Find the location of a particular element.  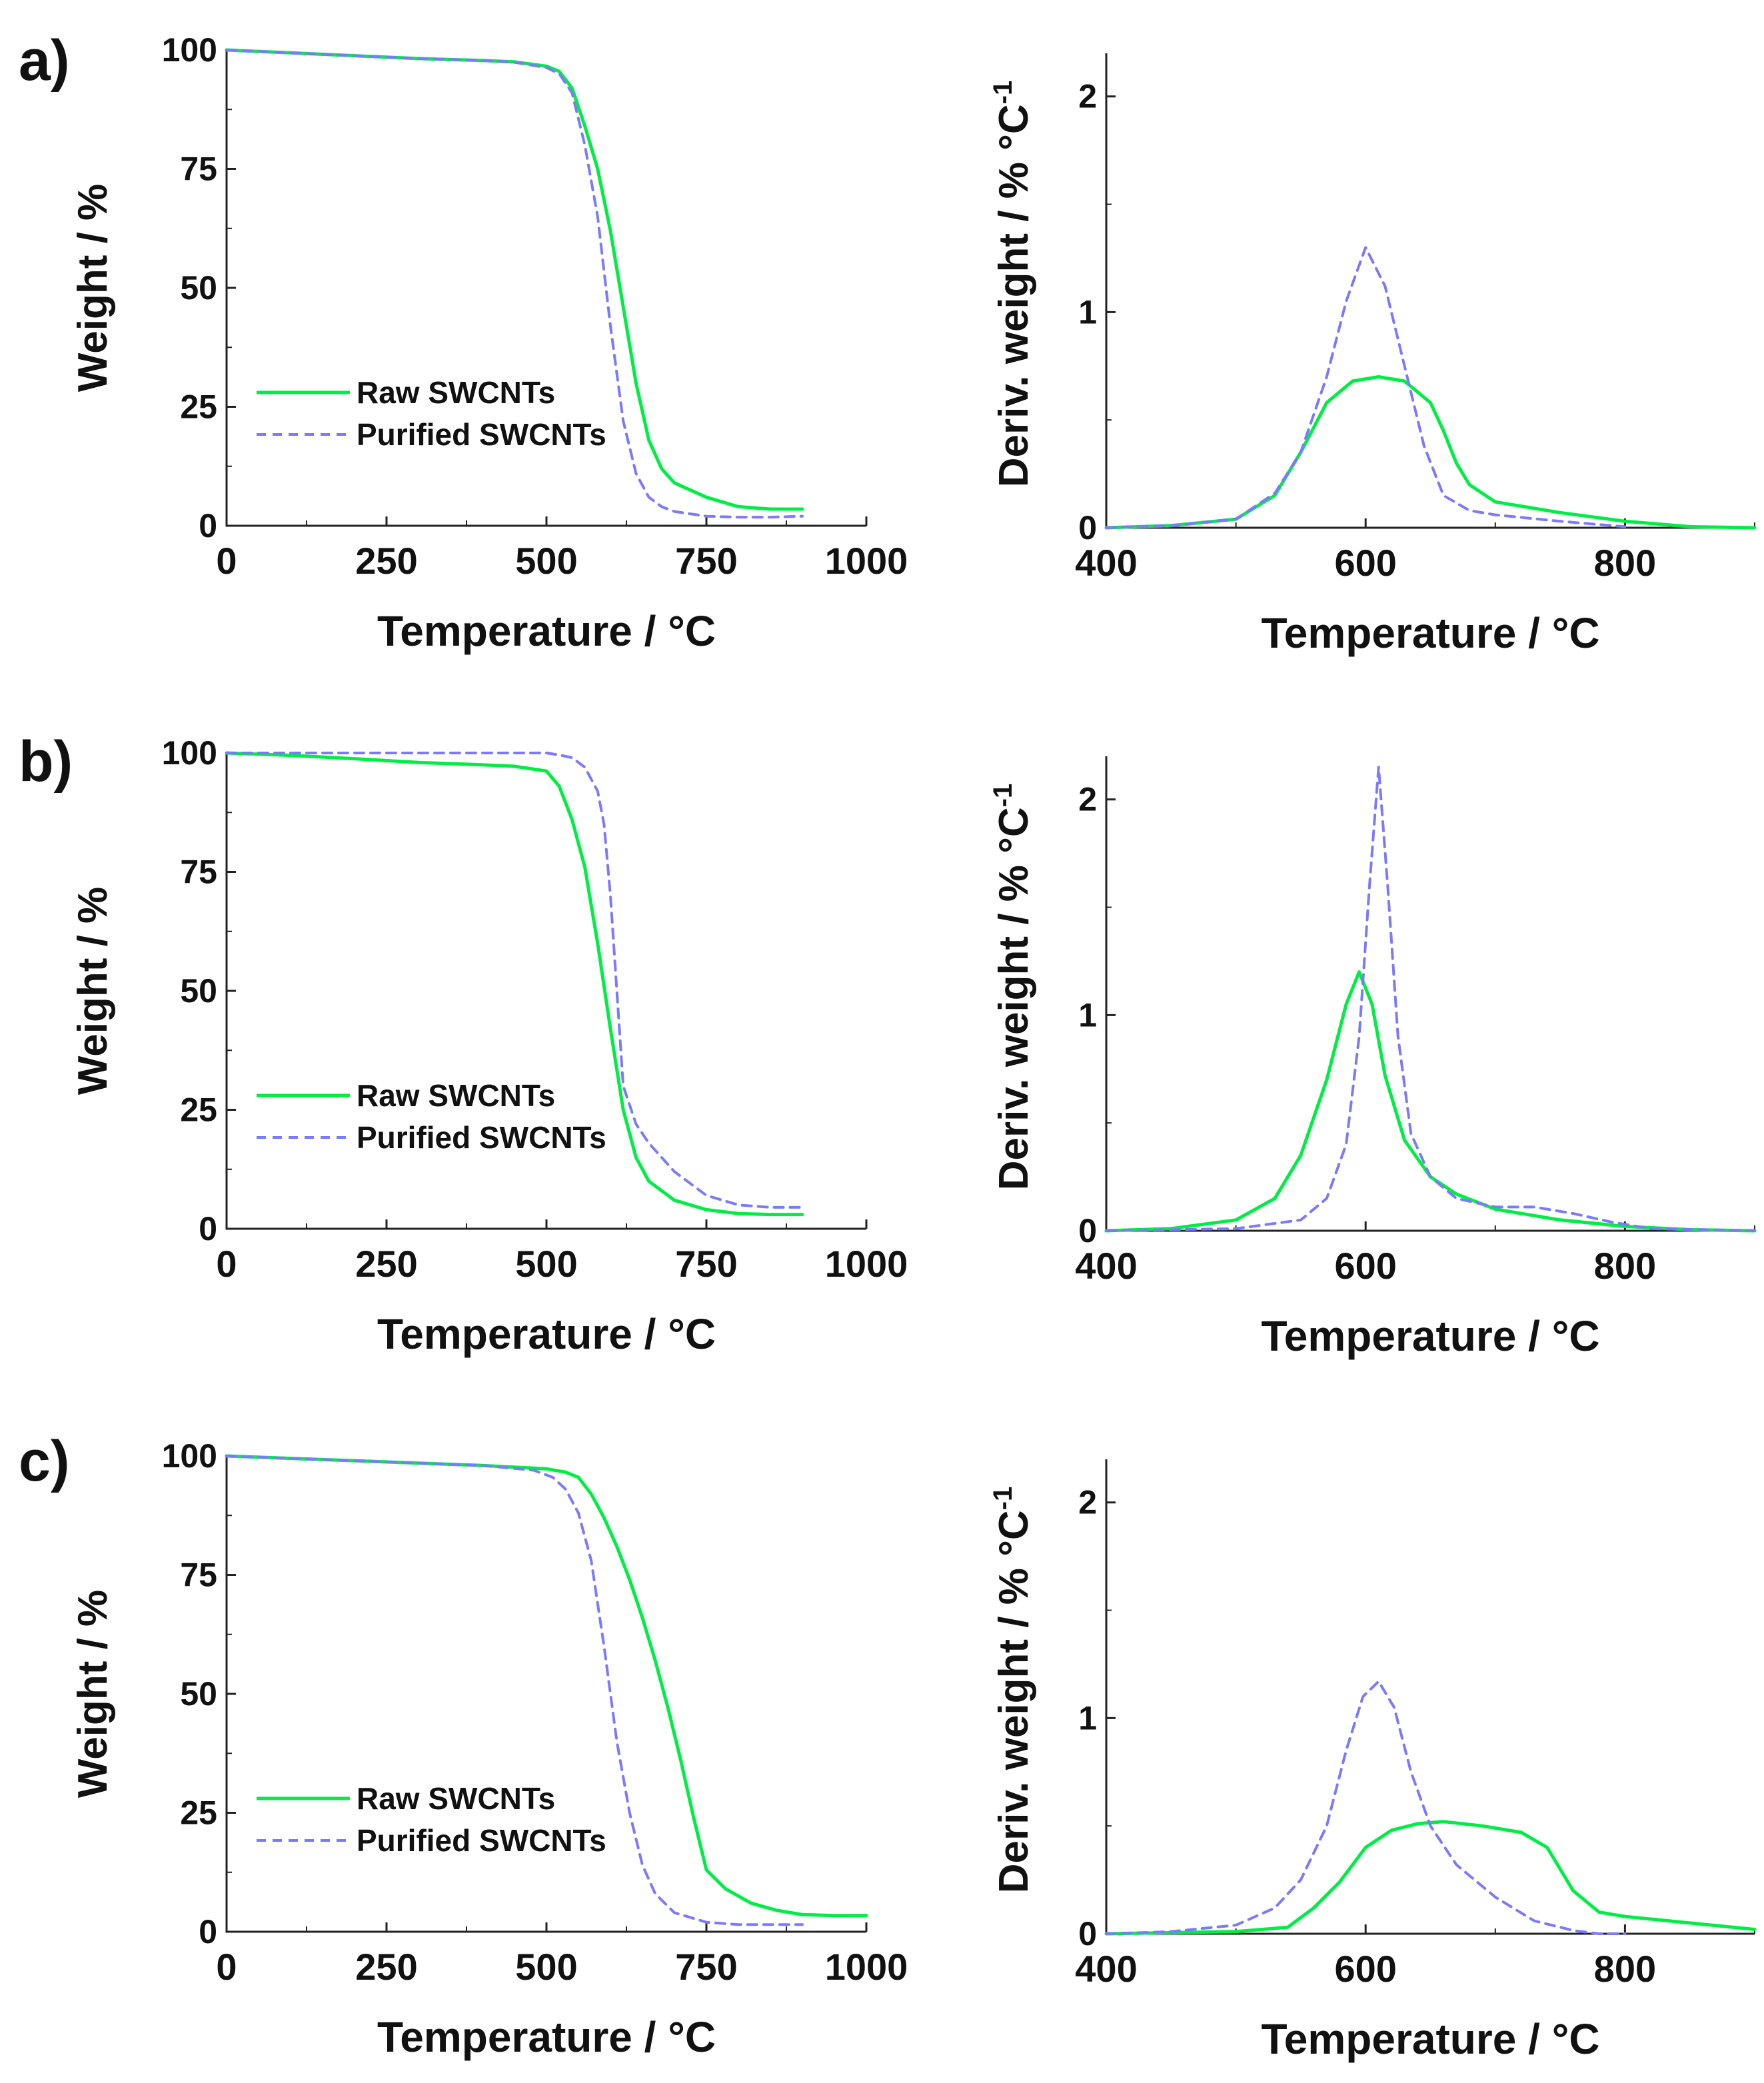

panel-label: b) is located at coordinates (46, 762).